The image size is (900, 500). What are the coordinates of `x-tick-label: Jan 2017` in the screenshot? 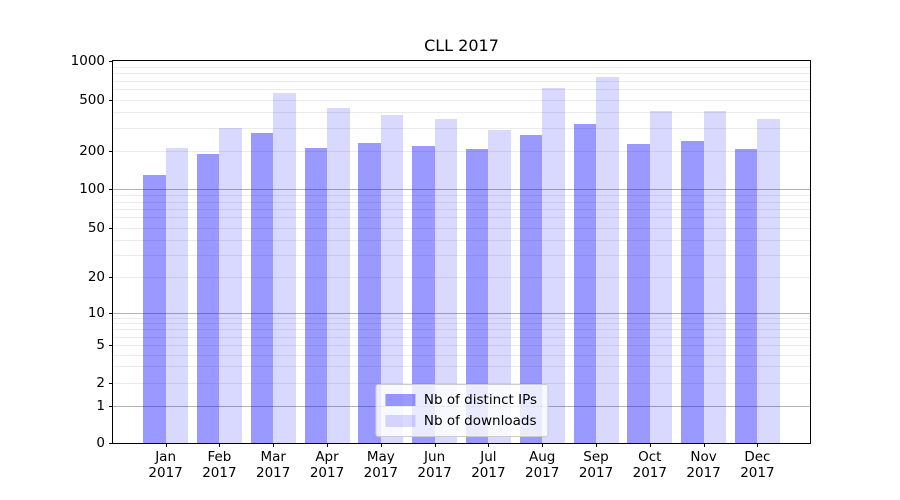 It's located at (166, 465).